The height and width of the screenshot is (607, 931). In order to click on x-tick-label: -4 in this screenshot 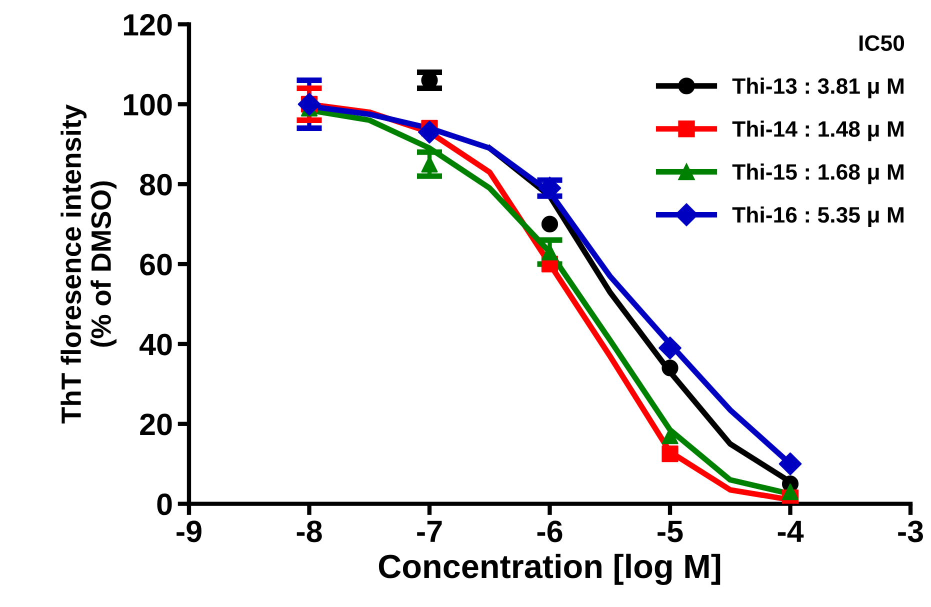, I will do `click(791, 531)`.